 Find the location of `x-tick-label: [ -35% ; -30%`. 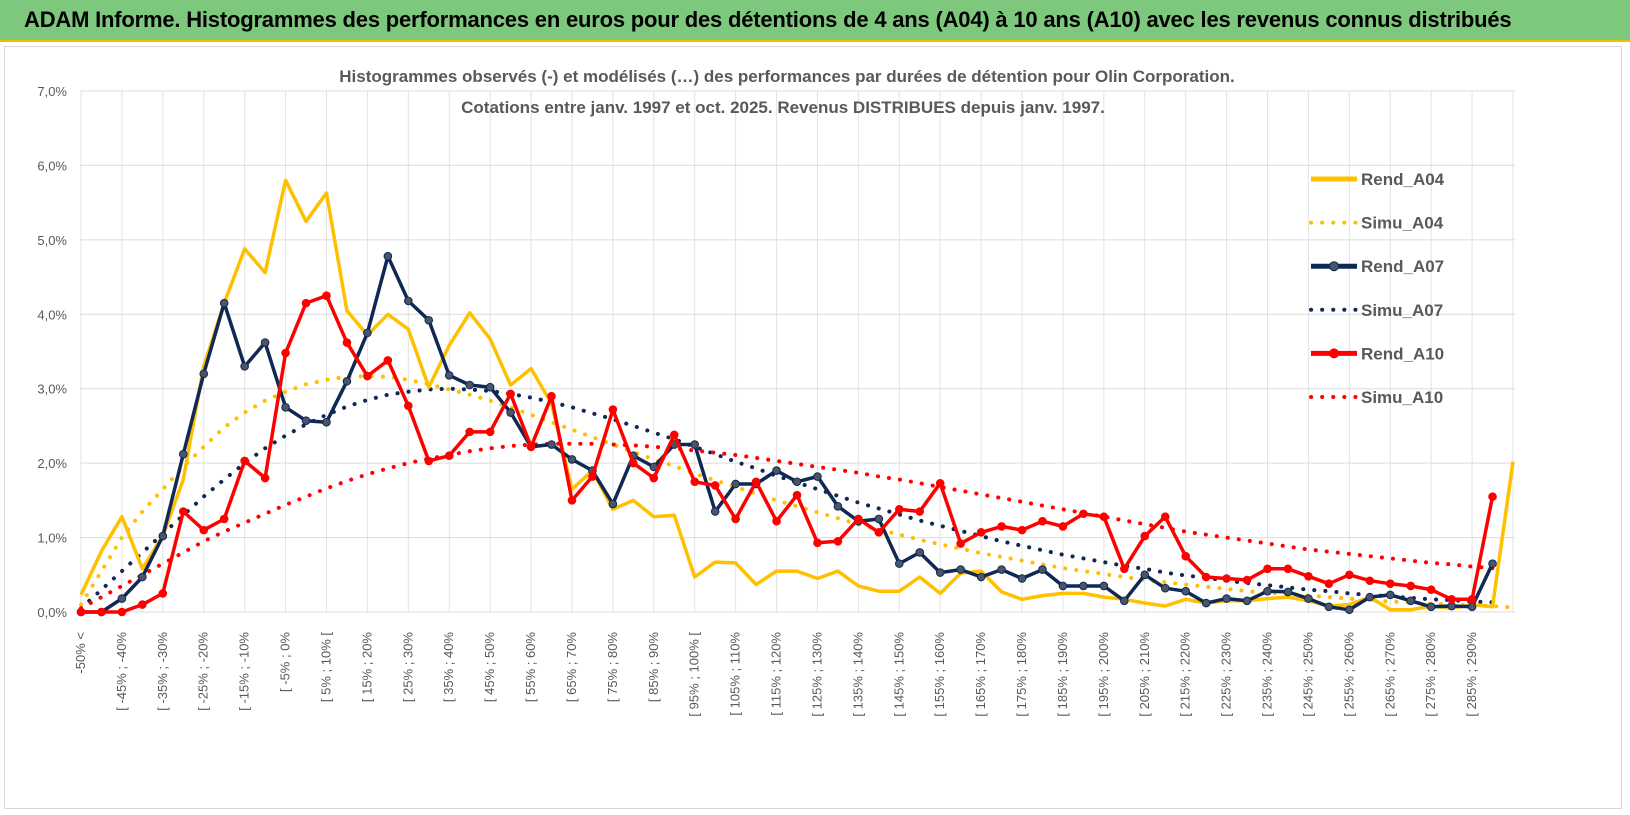

x-tick-label: [ -35% ; -30% is located at coordinates (162, 671).